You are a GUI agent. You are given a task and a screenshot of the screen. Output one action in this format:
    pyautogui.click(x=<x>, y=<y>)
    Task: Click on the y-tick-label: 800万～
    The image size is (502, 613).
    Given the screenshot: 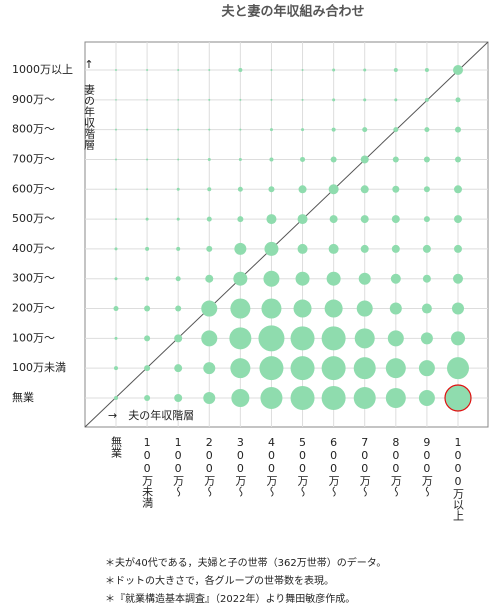 What is the action you would take?
    pyautogui.click(x=33, y=129)
    